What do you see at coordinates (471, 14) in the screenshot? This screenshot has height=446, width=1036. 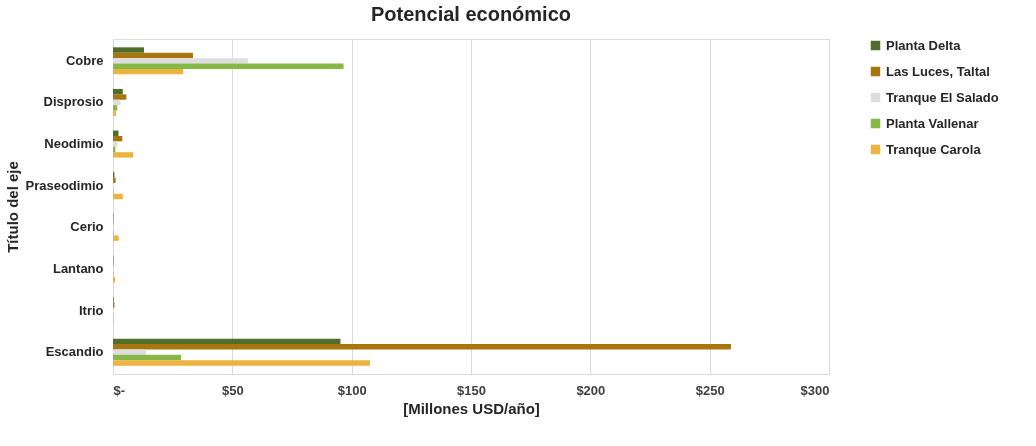 I see `chart-title: Potencial económico` at bounding box center [471, 14].